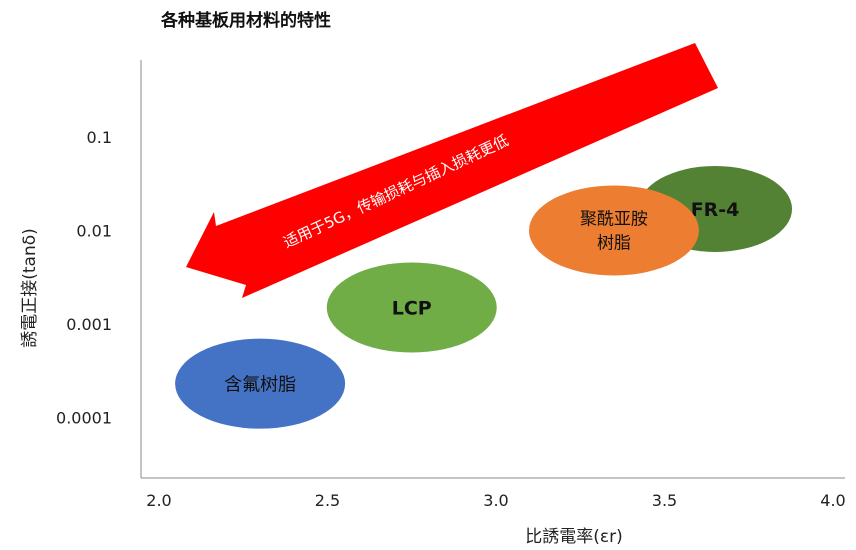 The width and height of the screenshot is (856, 550). Describe the element at coordinates (614, 244) in the screenshot. I see `bubble-label: 树脂` at that location.